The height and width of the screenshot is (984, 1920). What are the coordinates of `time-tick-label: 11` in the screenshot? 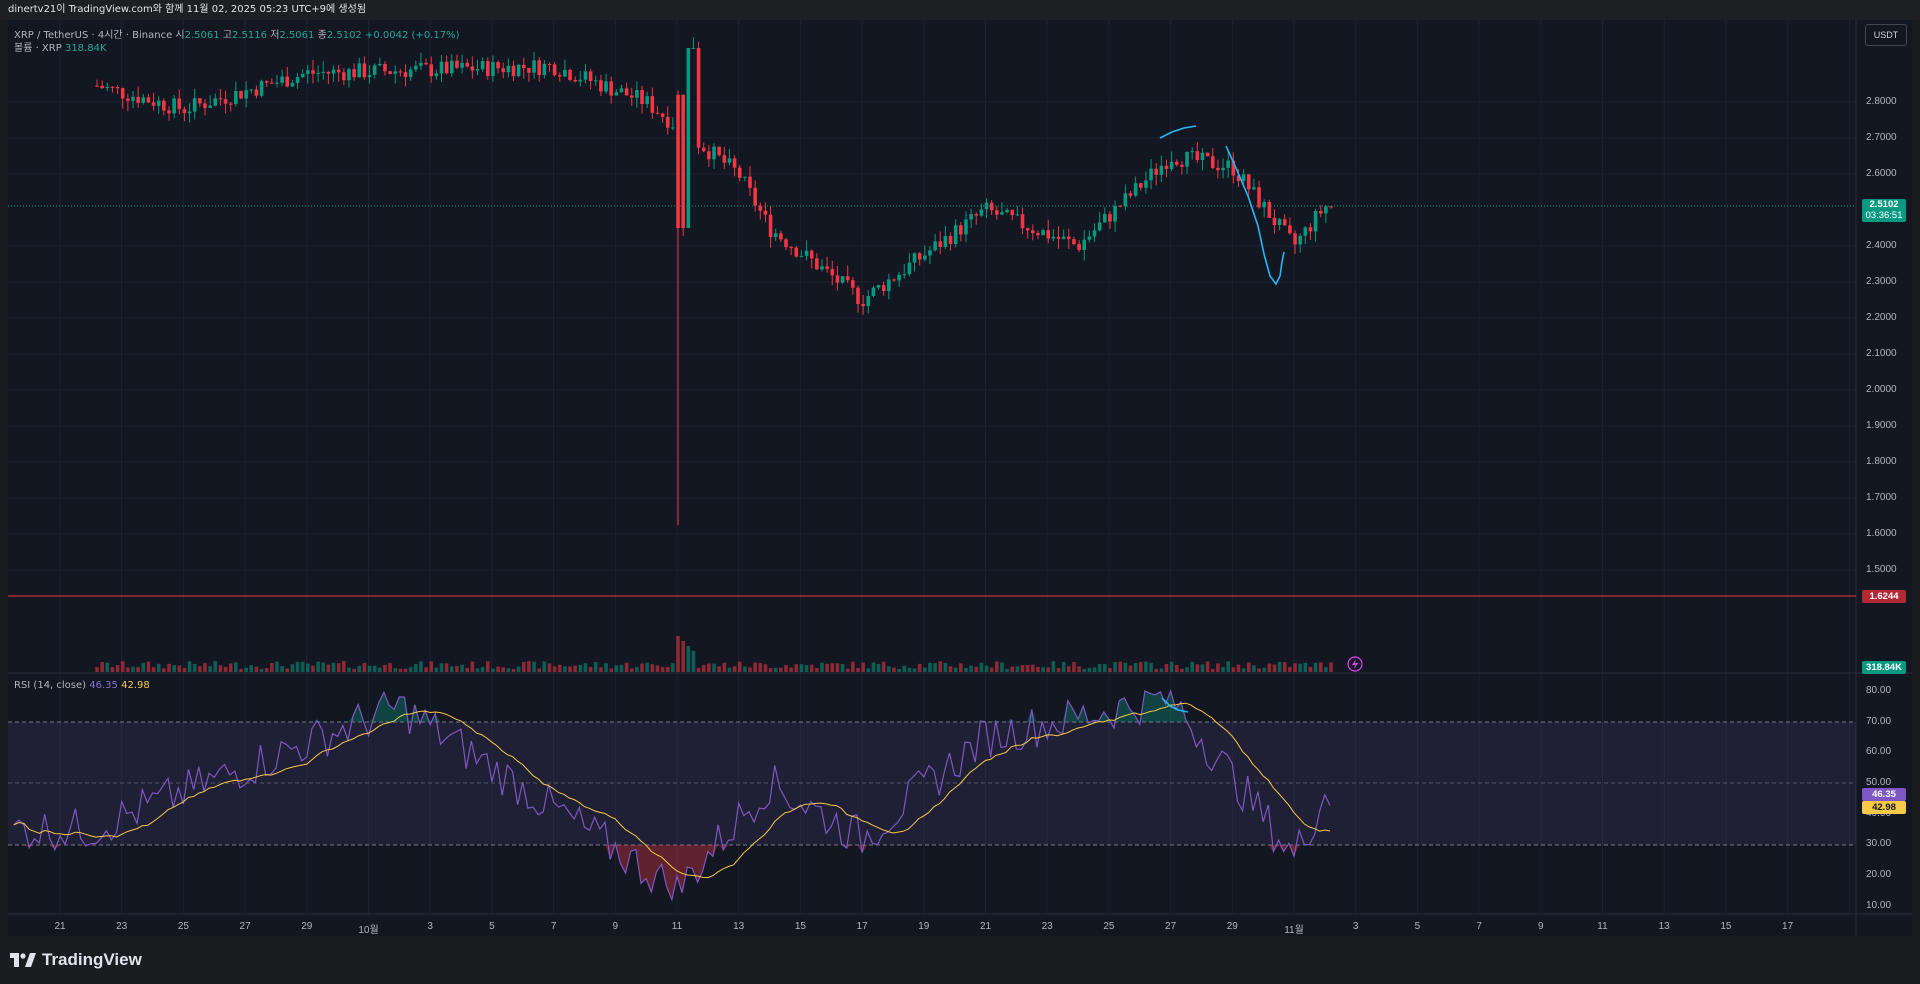 It's located at (677, 926).